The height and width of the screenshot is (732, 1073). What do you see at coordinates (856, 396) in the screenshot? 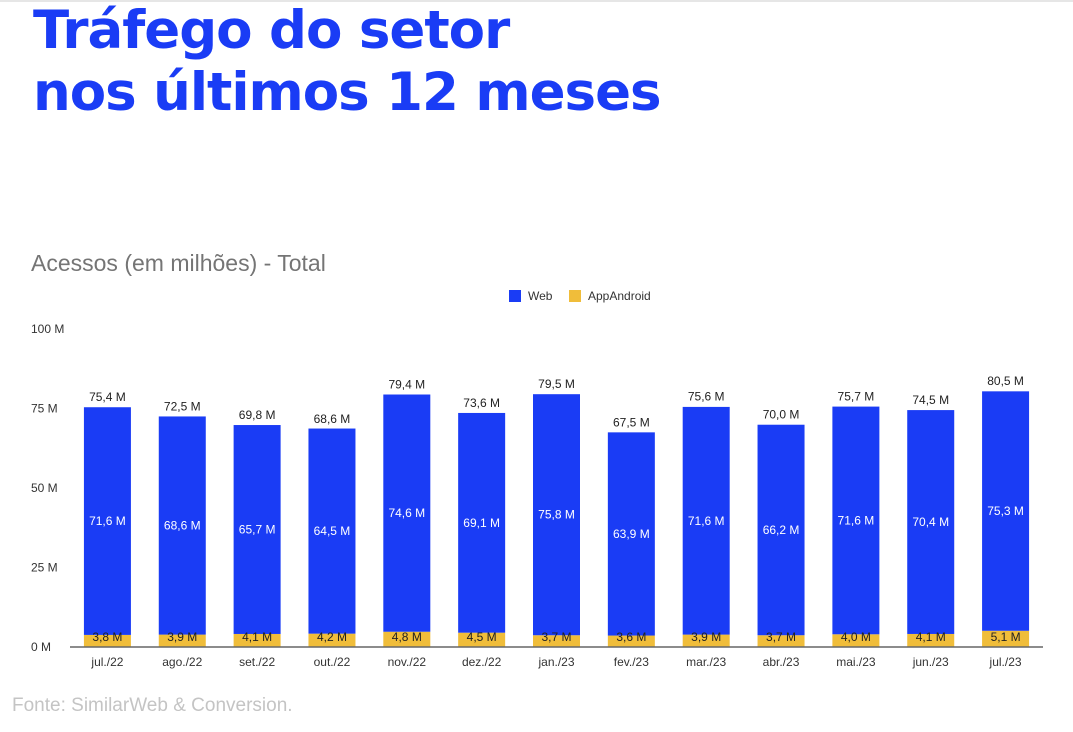
I see `bar-label-total: 75,7 M` at bounding box center [856, 396].